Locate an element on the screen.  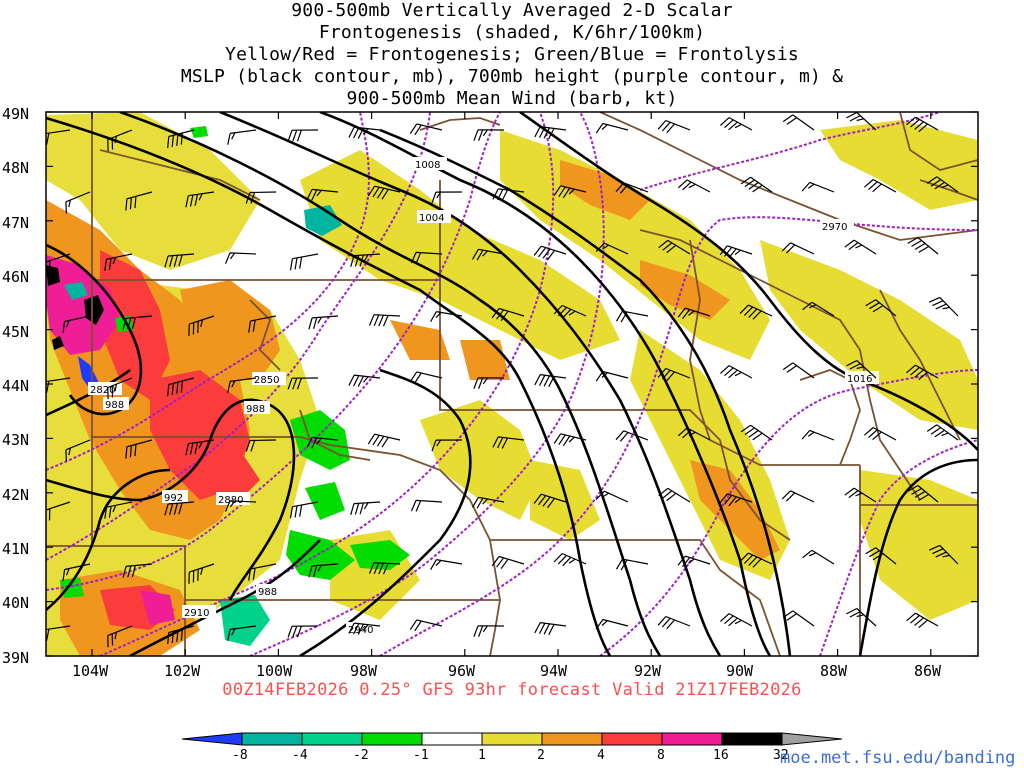
lon-label: 90W is located at coordinates (740, 671).